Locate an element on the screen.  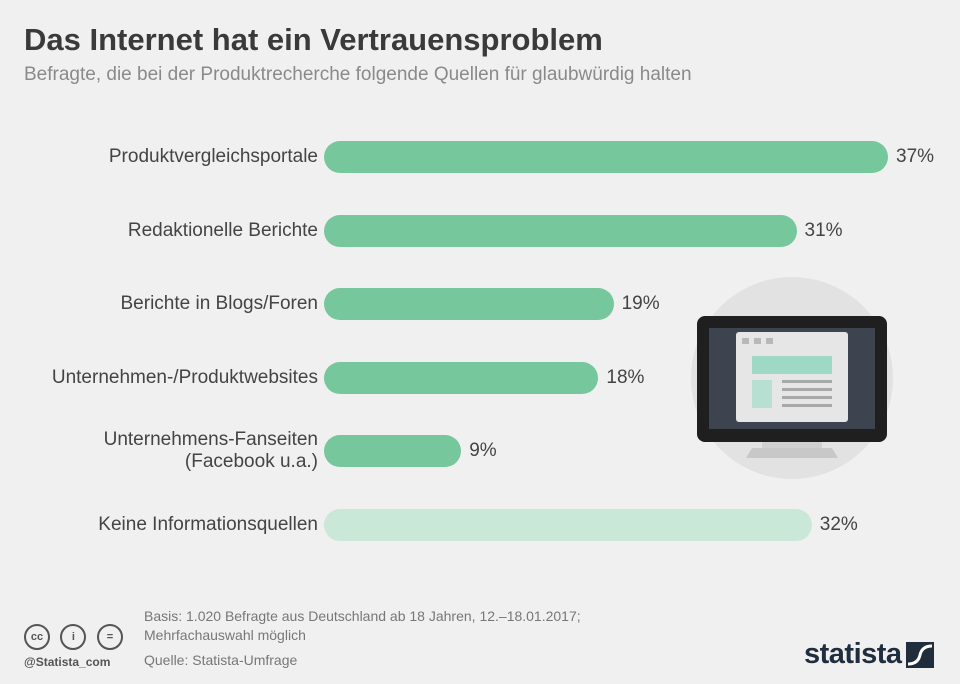
value-label: 37% is located at coordinates (915, 156).